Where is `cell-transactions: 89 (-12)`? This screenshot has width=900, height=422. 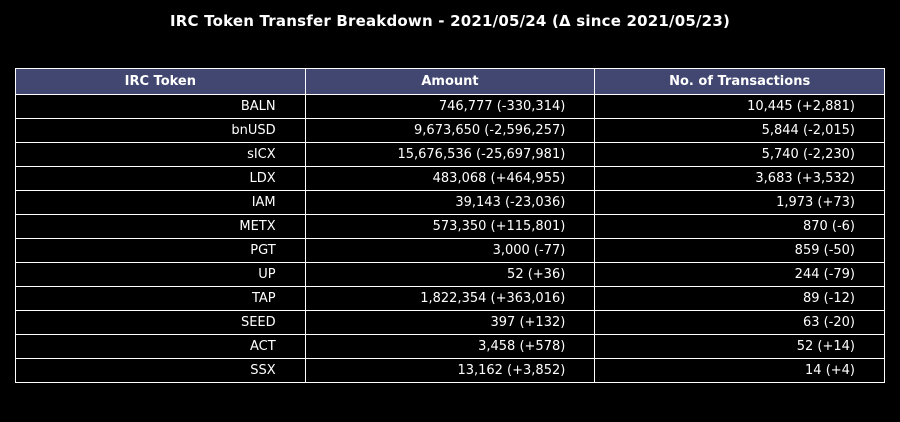 cell-transactions: 89 (-12) is located at coordinates (739, 298).